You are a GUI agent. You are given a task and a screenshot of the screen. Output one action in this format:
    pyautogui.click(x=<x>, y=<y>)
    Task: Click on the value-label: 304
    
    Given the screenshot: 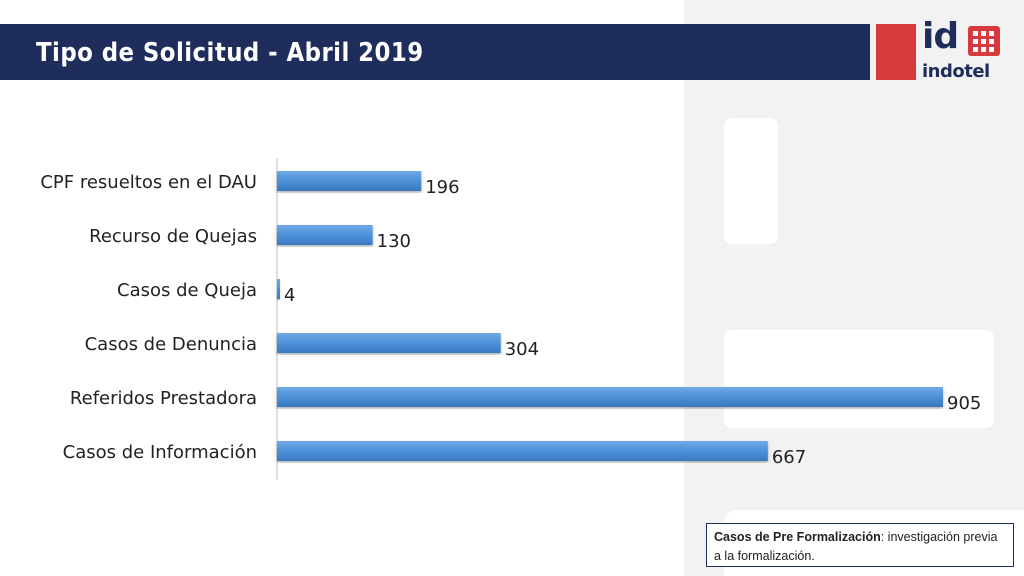 What is the action you would take?
    pyautogui.click(x=522, y=349)
    